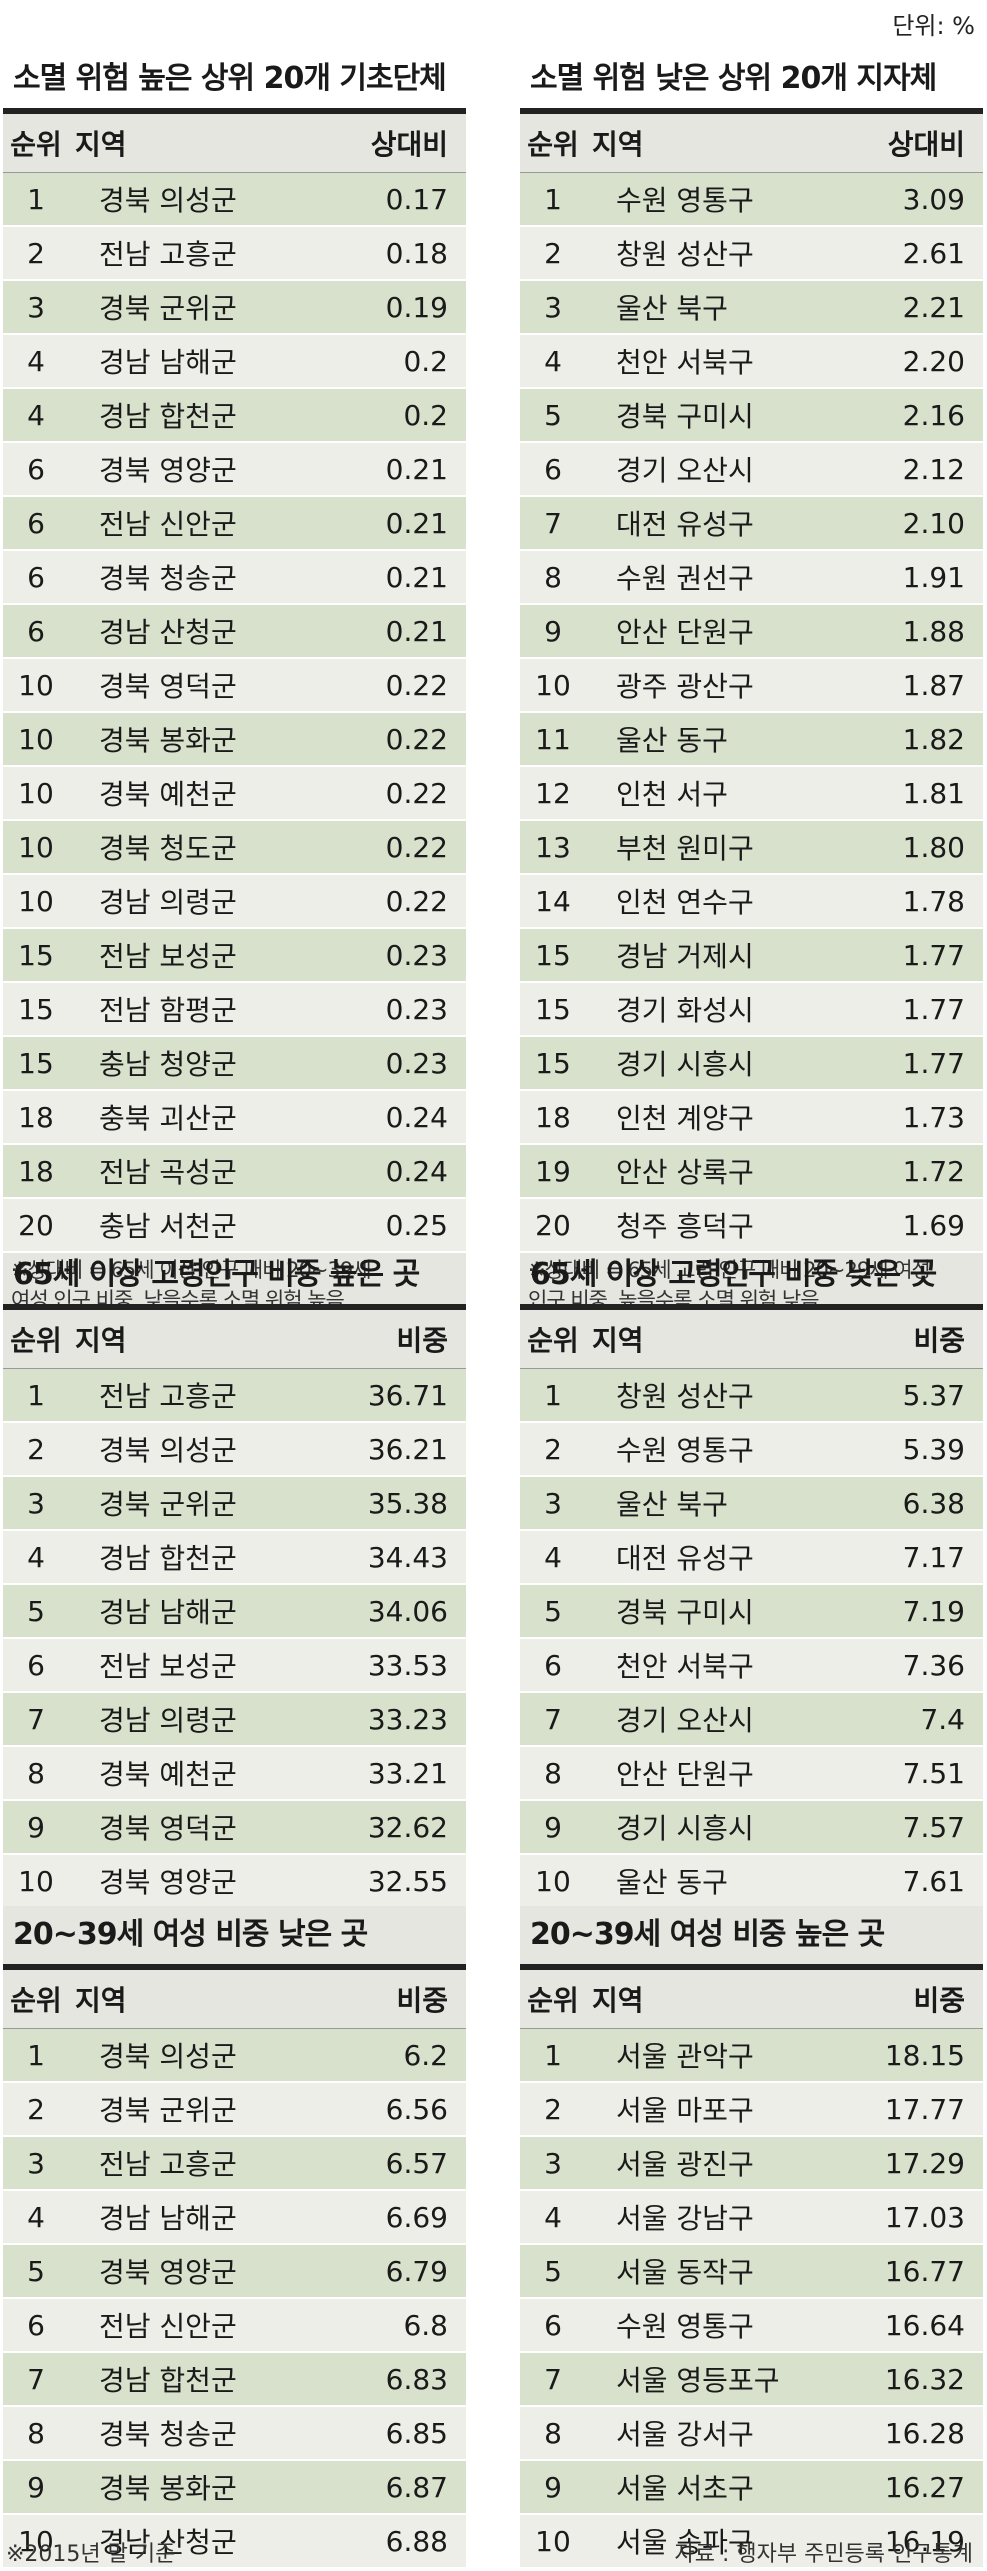 The image size is (987, 2571). Describe the element at coordinates (933, 1117) in the screenshot. I see `row-value: 1.73` at that location.